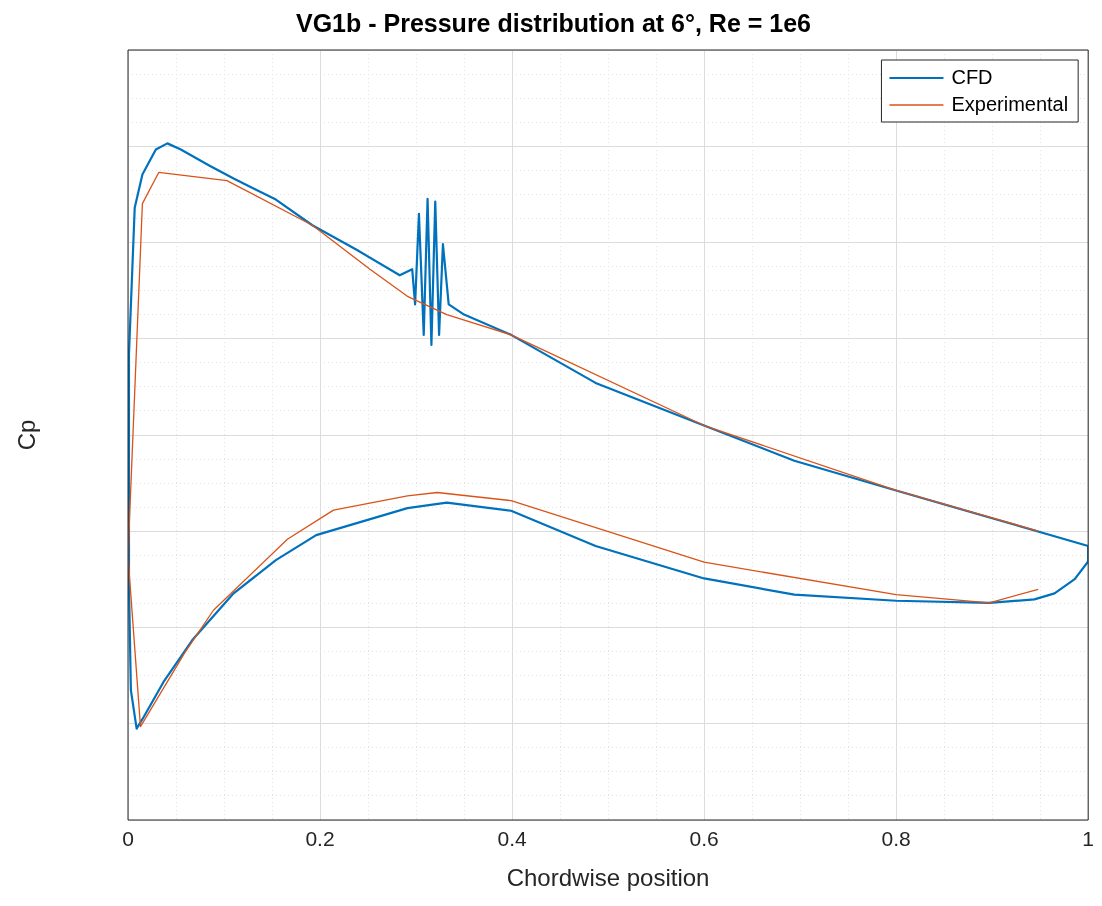 This screenshot has width=1102, height=906. What do you see at coordinates (320, 839) in the screenshot?
I see `x-tick-label: 0.2` at bounding box center [320, 839].